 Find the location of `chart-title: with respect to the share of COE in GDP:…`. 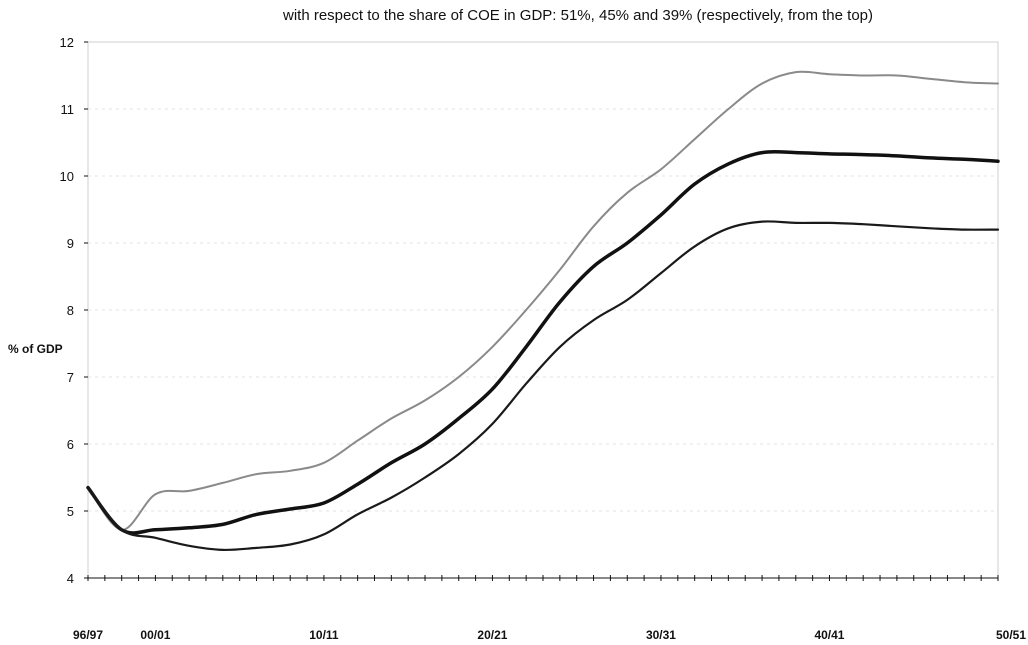

chart-title: with respect to the share of COE in GDP:… is located at coordinates (577, 15).